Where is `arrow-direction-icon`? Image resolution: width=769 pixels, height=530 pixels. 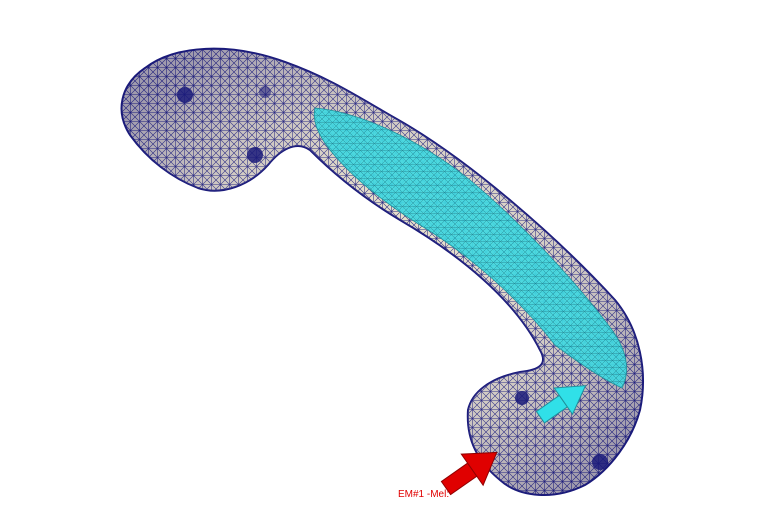 arrow-direction-icon is located at coordinates (562, 402).